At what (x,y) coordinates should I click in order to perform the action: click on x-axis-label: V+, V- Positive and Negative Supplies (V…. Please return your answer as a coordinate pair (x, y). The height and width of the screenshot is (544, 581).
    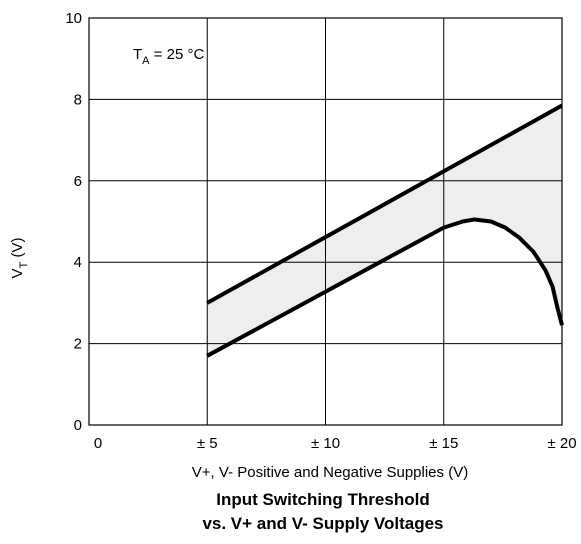
    Looking at the image, I should click on (330, 472).